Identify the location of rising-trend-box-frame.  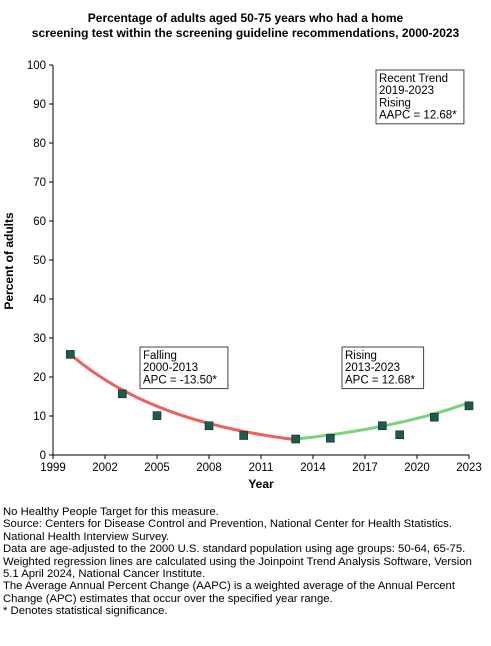
(383, 368).